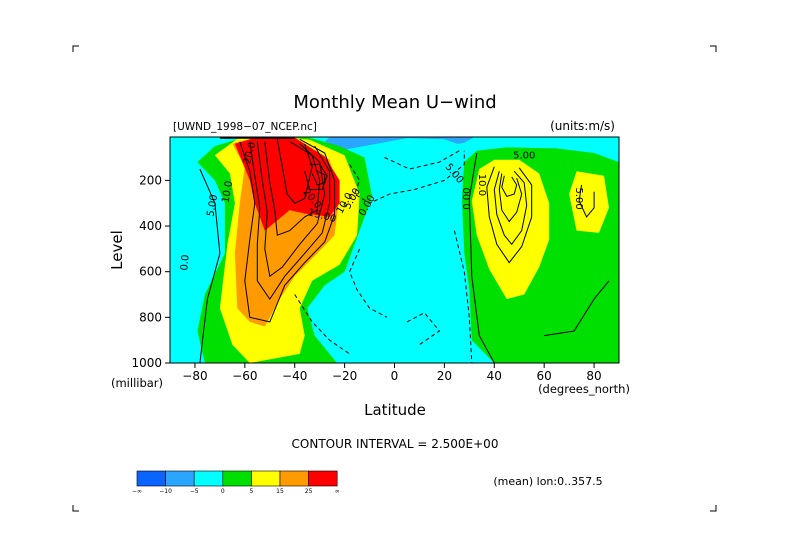  I want to click on colorbar-label: −10, so click(165, 491).